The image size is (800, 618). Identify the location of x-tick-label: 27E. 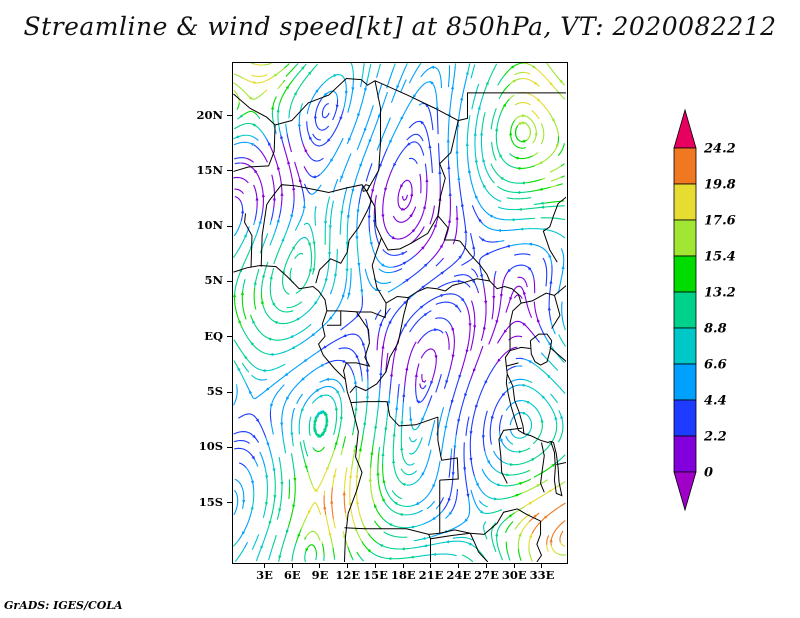
(486, 575).